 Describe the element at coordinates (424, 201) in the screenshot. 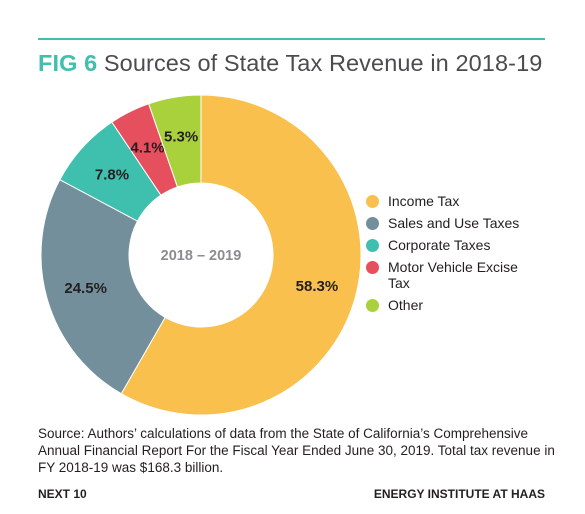

I see `legend-label: Income Tax` at that location.